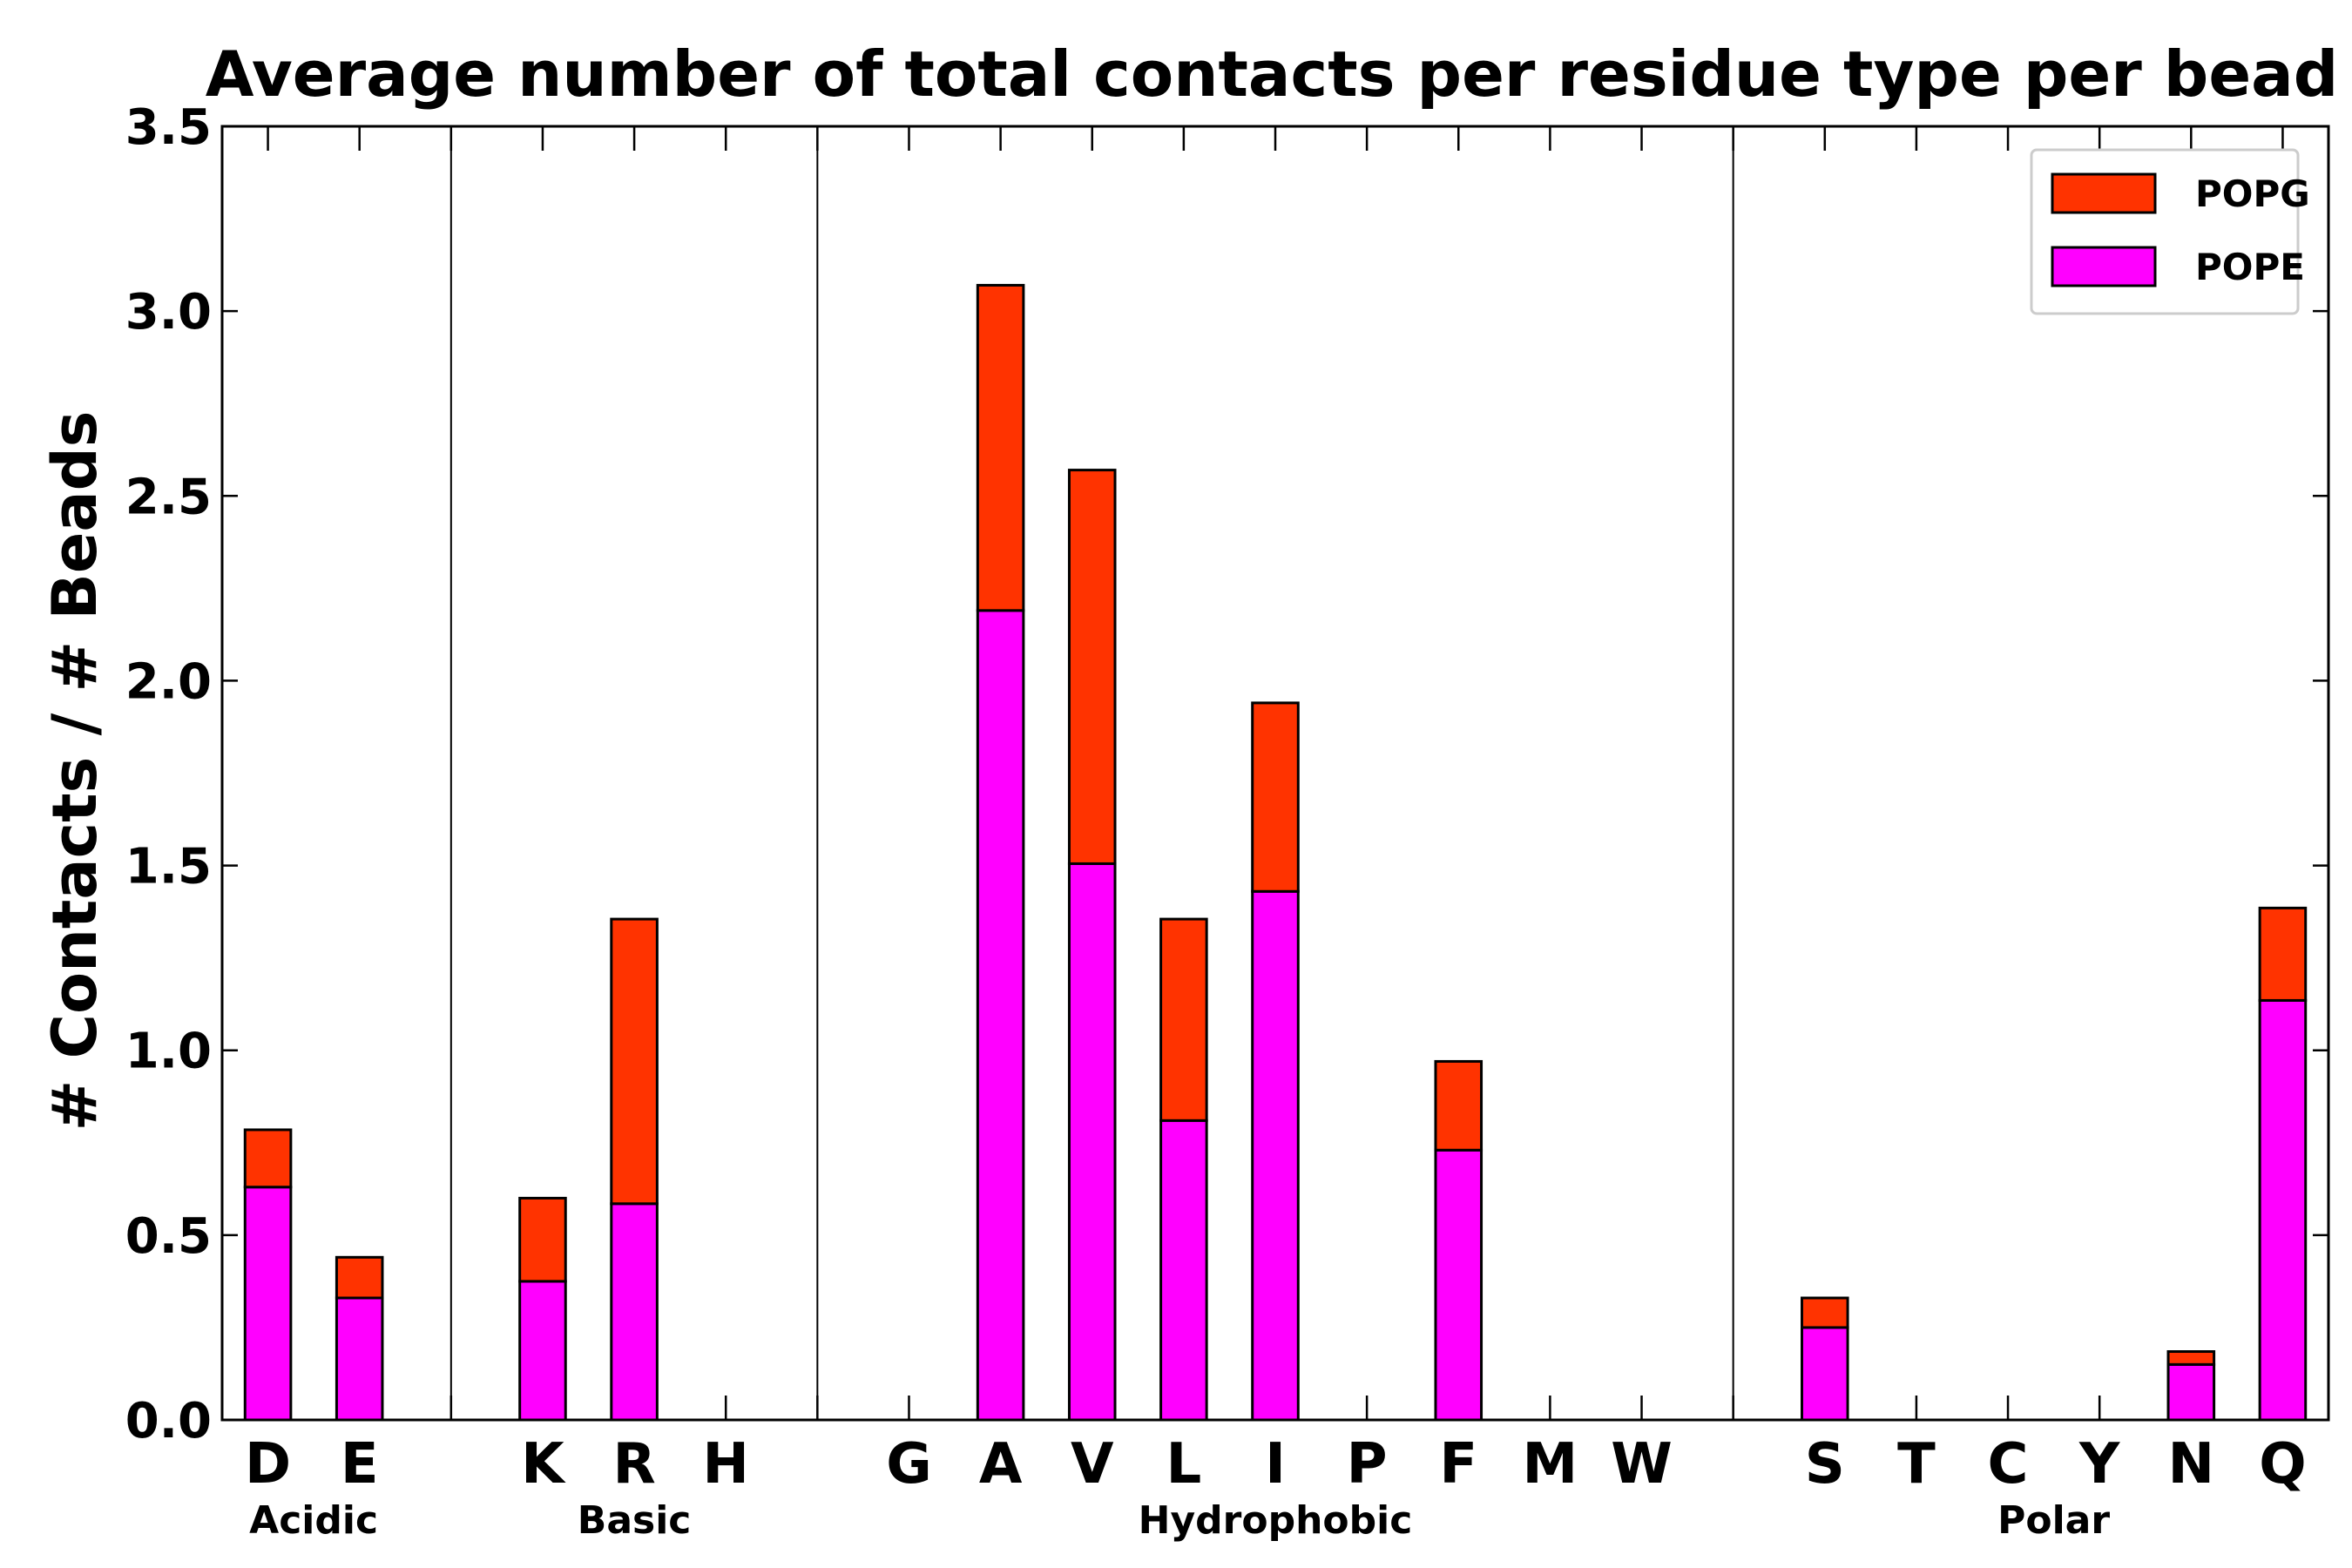 The width and height of the screenshot is (2352, 1568). What do you see at coordinates (1183, 1019) in the screenshot?
I see `bar-popg-l` at bounding box center [1183, 1019].